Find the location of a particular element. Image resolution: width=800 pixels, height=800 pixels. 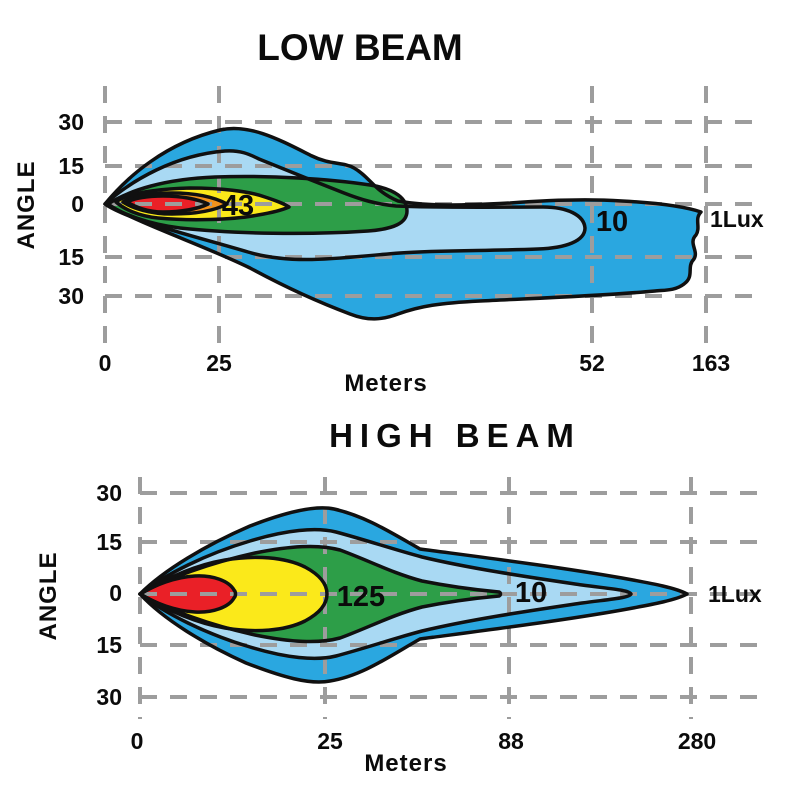

distance-tick: 52 is located at coordinates (592, 363).